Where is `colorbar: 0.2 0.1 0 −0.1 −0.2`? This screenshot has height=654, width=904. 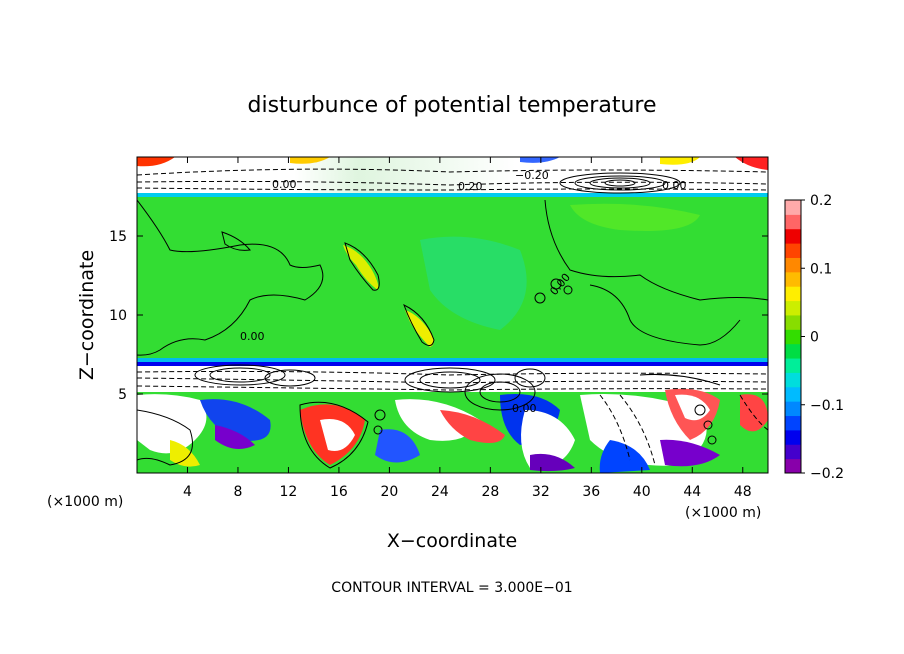 colorbar: 0.2 0.1 0 −0.1 −0.2 is located at coordinates (814, 337).